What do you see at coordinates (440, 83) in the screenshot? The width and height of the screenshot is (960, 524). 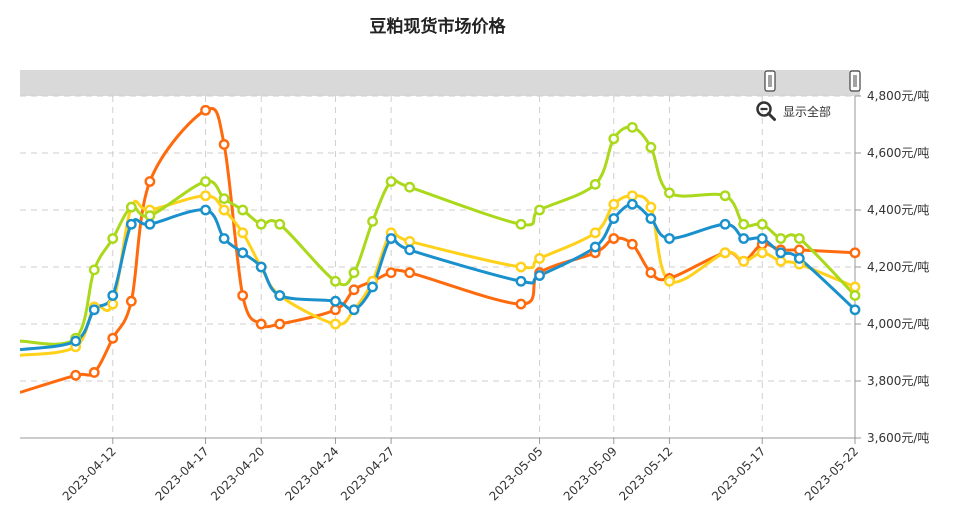 I see `range-selector` at bounding box center [440, 83].